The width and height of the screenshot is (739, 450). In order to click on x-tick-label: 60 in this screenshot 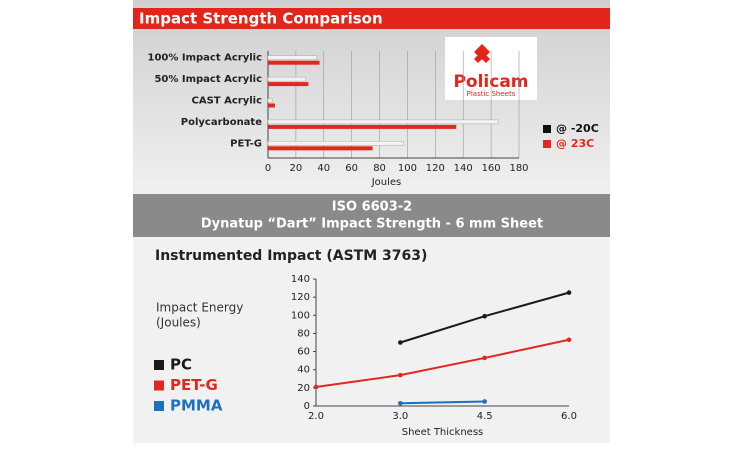, I will do `click(351, 168)`.